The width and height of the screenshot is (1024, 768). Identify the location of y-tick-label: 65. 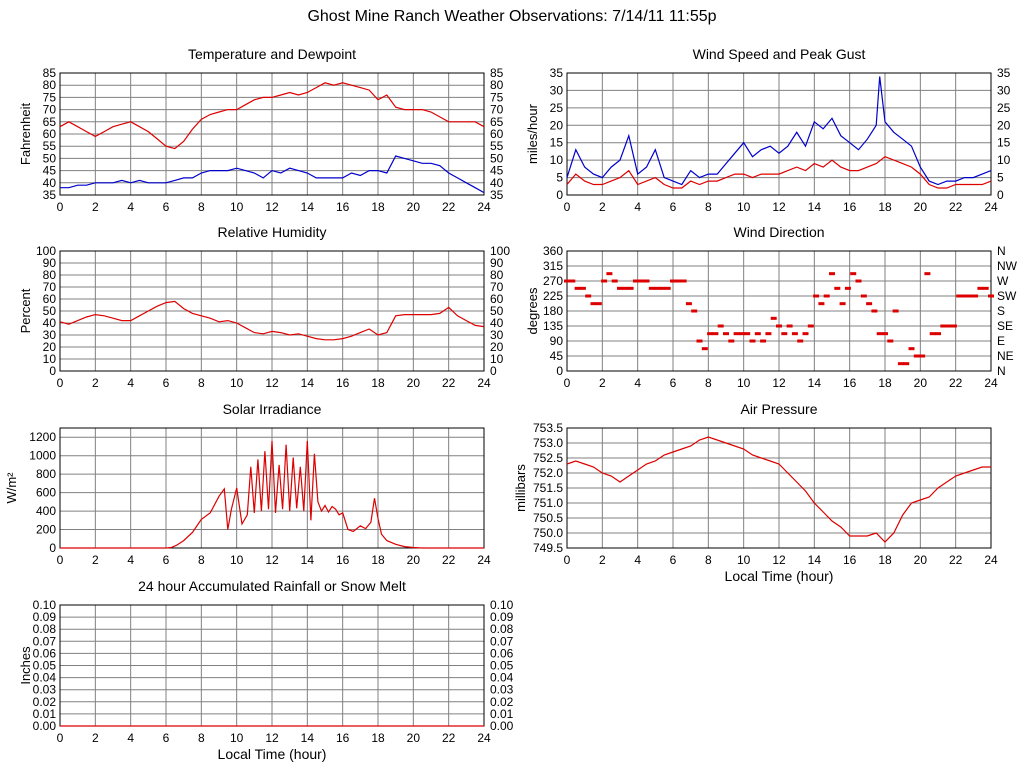
(50, 122).